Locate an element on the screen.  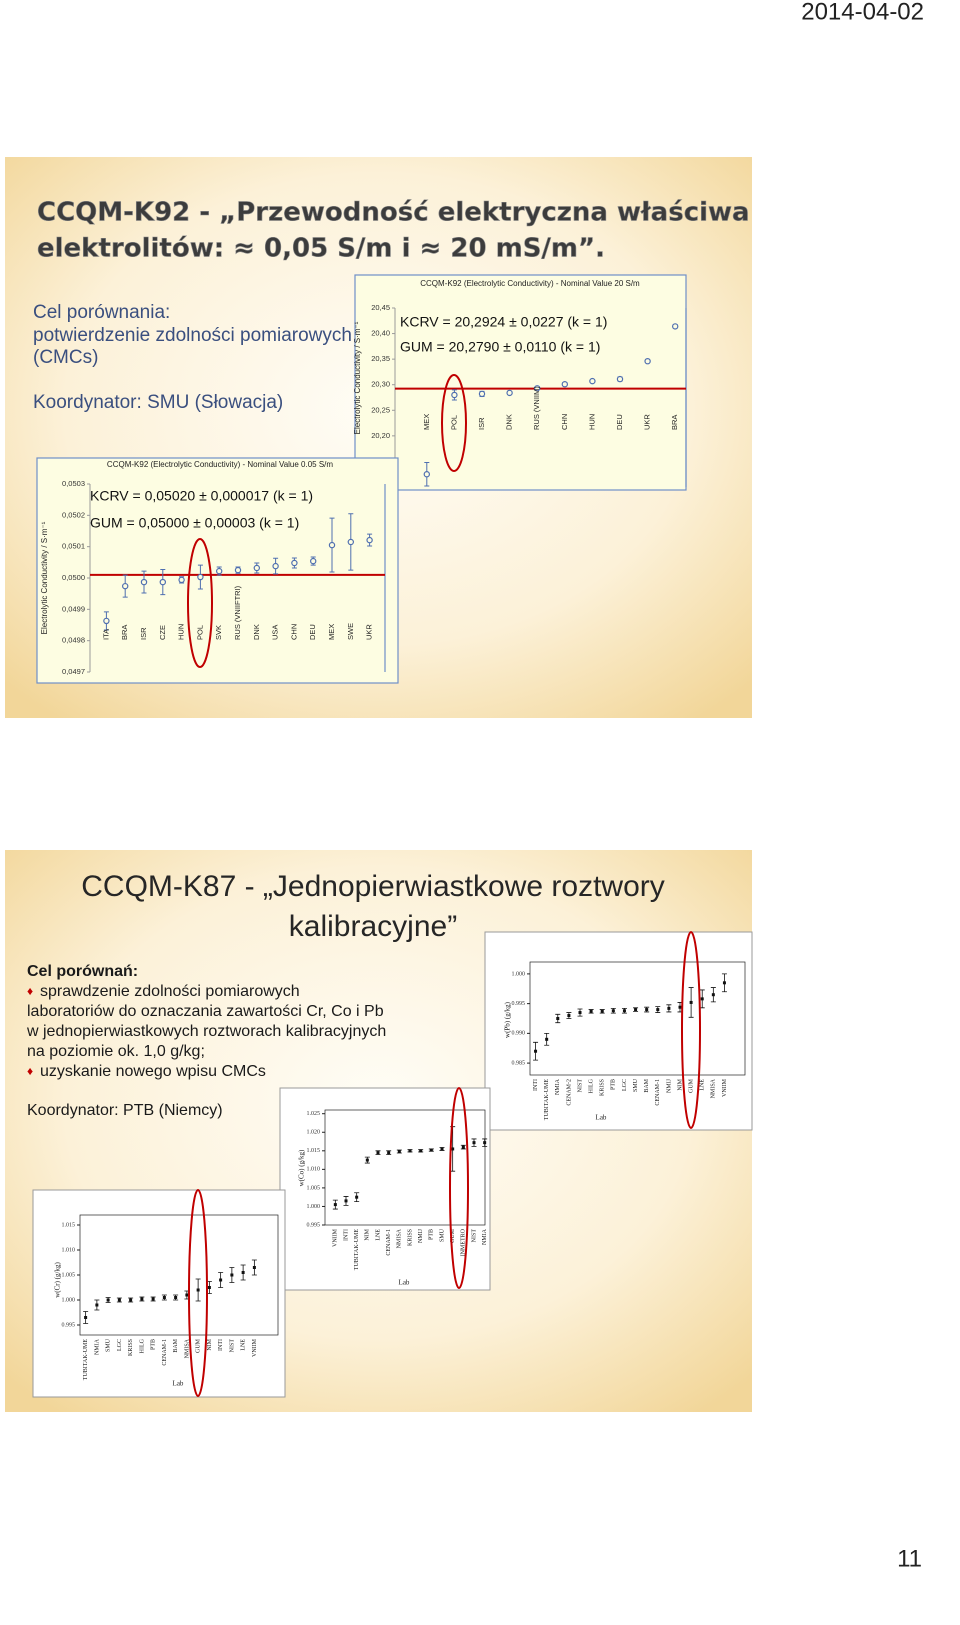
category-label: SMU is located at coordinates (442, 1235).